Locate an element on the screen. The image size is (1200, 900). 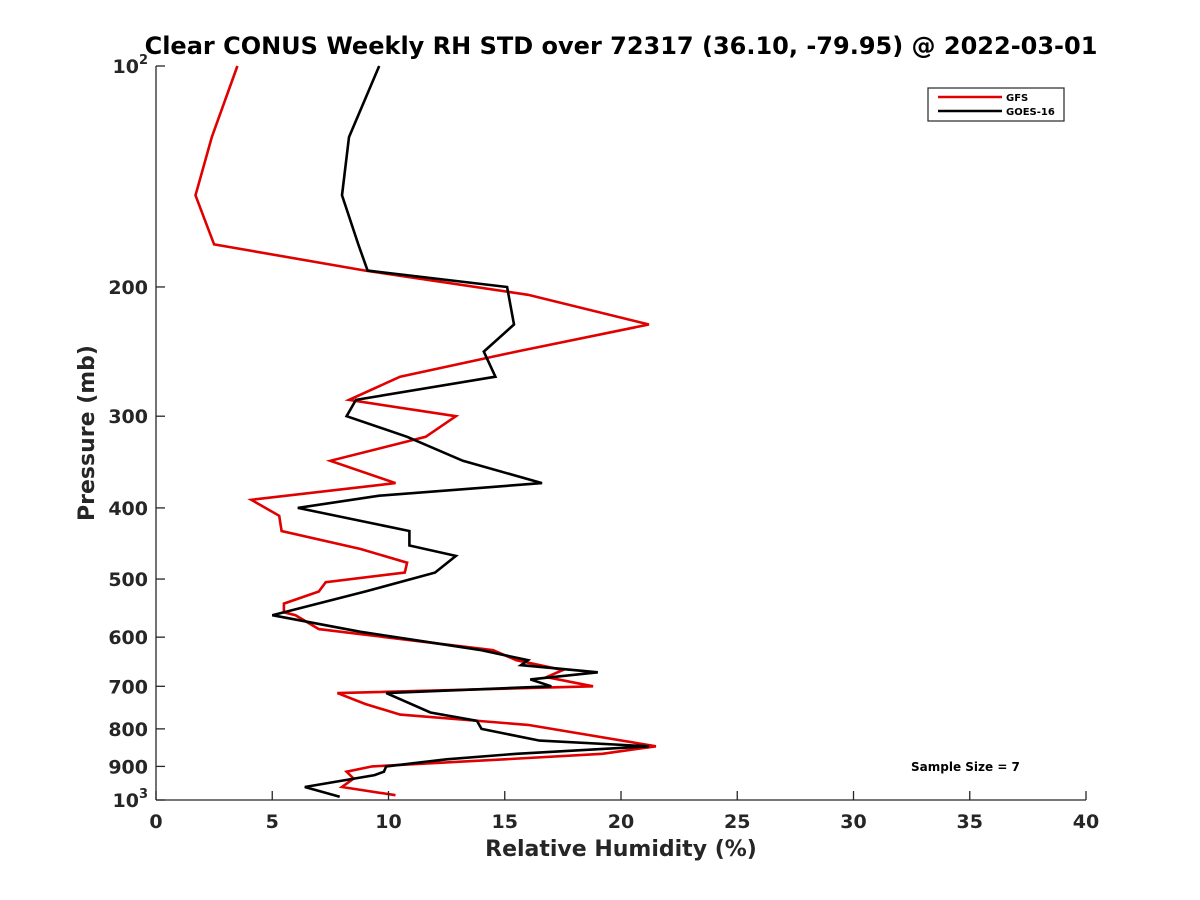
x-tick-label: 20 is located at coordinates (621, 822).